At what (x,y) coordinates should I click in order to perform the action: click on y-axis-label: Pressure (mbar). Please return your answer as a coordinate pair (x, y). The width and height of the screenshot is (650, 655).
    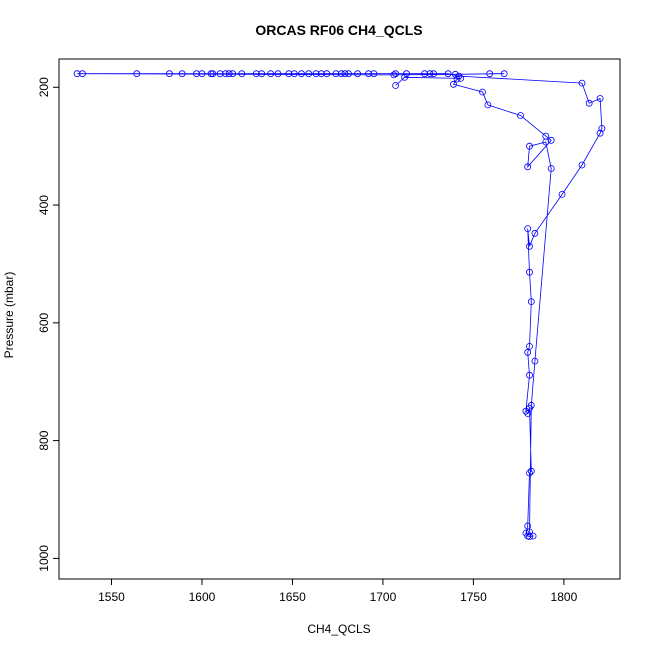
    Looking at the image, I should click on (9, 315).